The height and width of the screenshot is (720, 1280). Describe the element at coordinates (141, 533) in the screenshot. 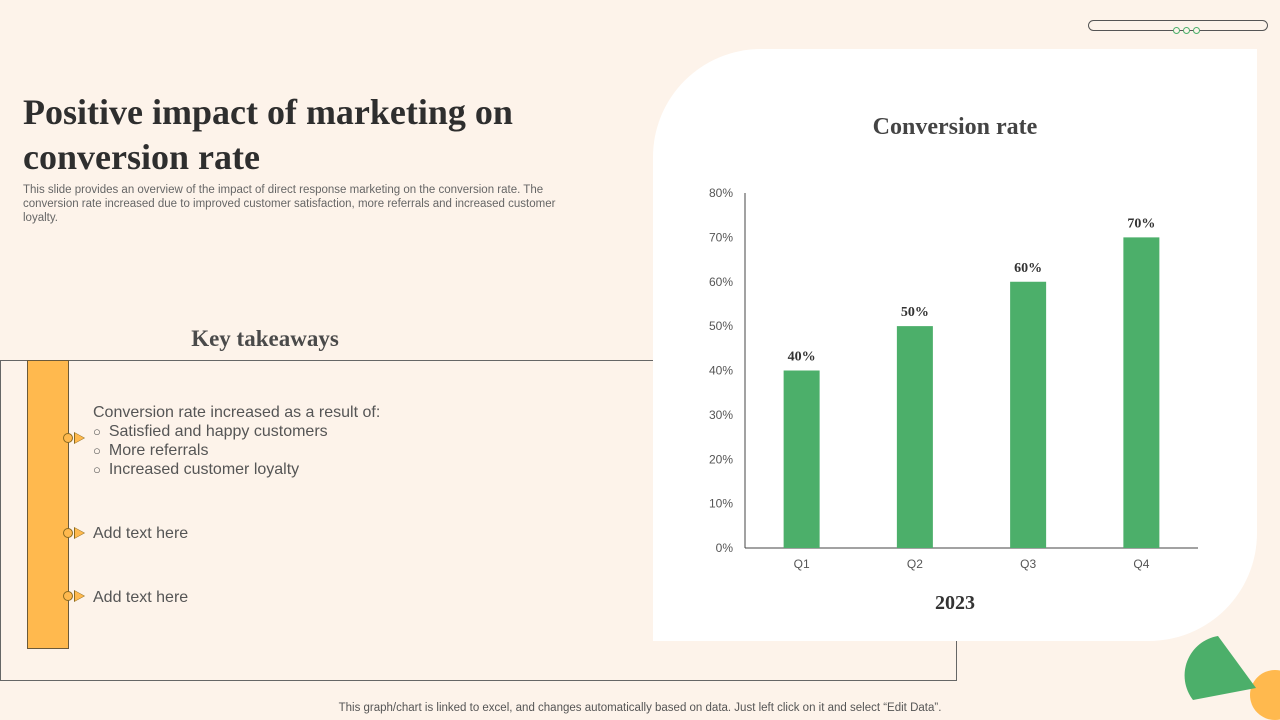

I see `takeaway-item-2: Add text here` at that location.